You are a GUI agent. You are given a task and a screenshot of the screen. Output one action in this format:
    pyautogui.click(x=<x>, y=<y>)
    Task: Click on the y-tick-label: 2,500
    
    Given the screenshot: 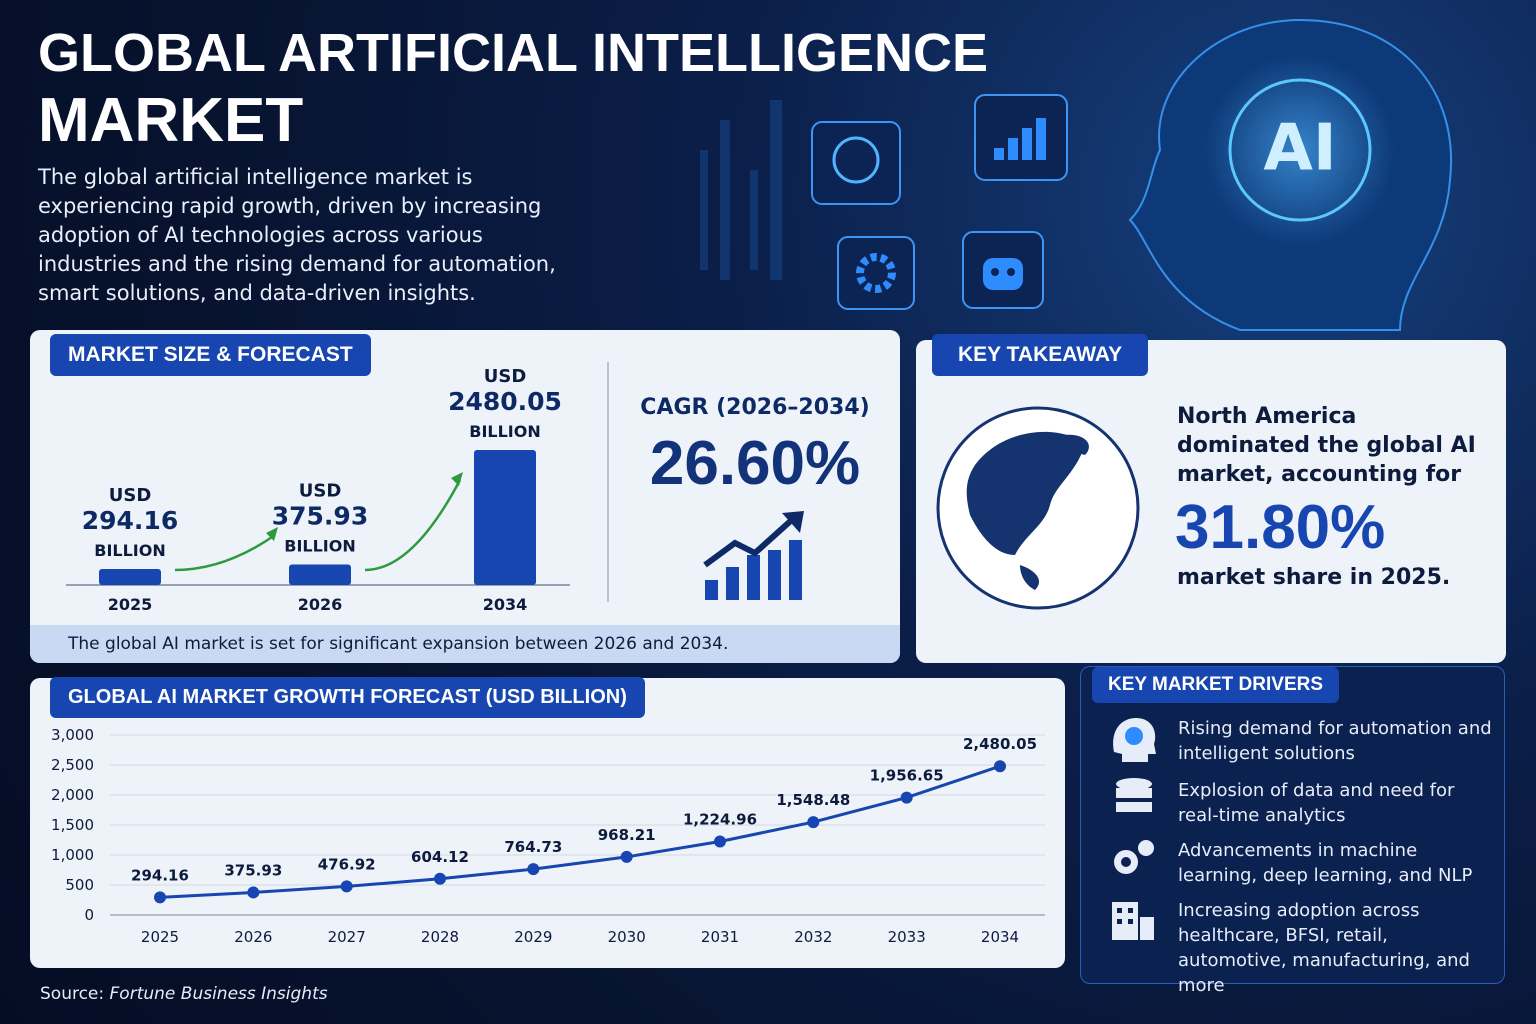 What is the action you would take?
    pyautogui.click(x=72, y=765)
    